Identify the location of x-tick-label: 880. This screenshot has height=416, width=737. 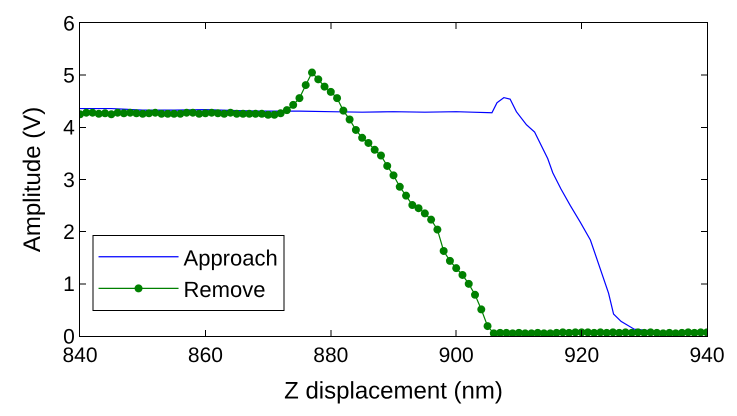
(330, 356).